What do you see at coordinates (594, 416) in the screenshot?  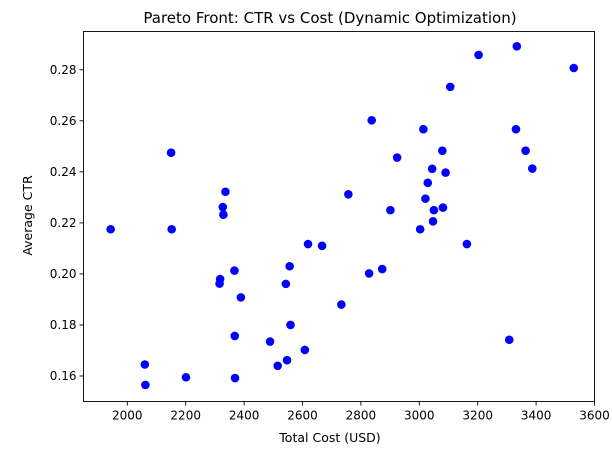 I see `x-tick-label: 3600` at bounding box center [594, 416].